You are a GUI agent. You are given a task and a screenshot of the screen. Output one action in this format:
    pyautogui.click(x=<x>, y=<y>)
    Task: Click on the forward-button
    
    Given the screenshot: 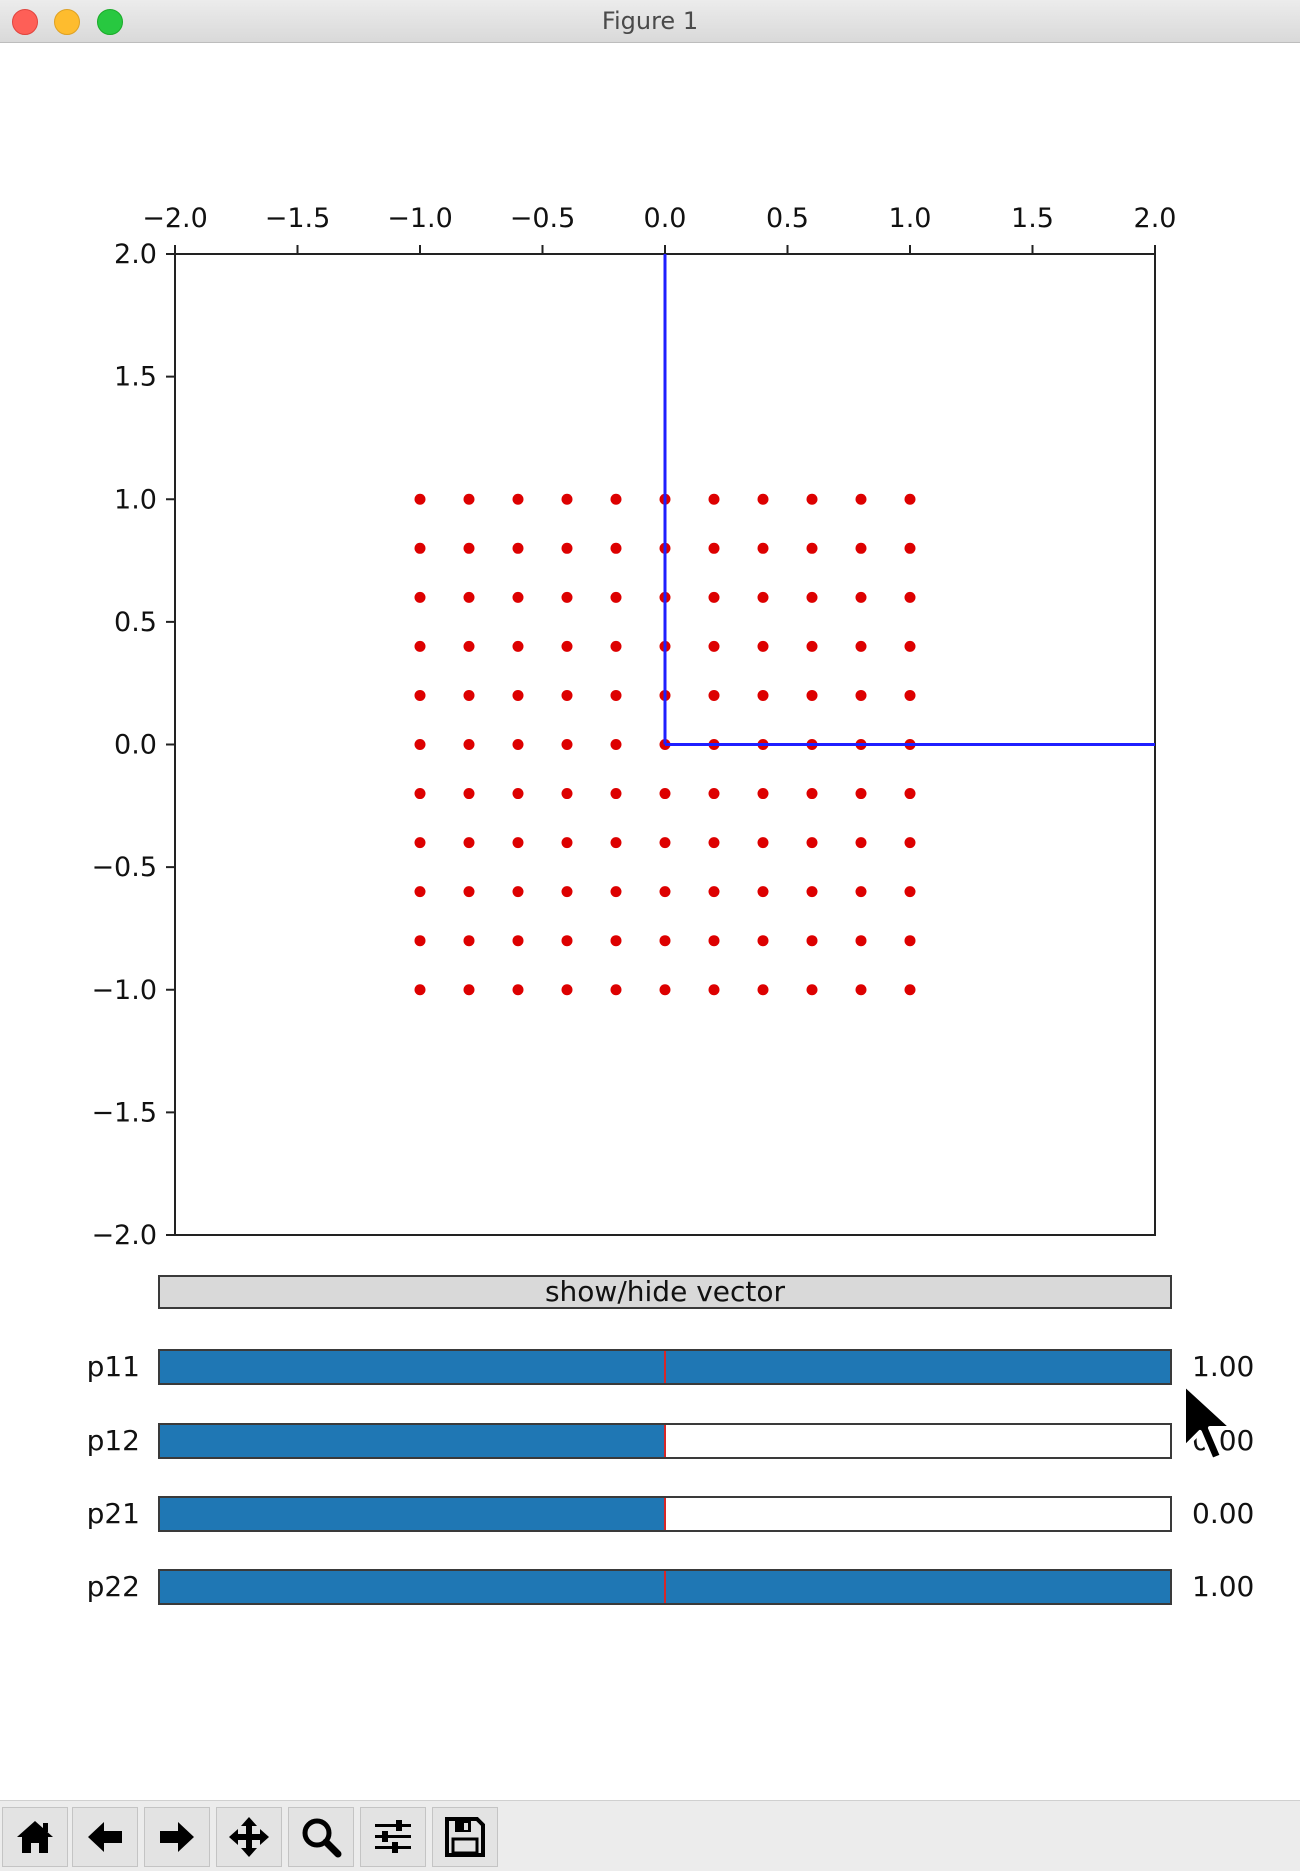 What is the action you would take?
    pyautogui.click(x=177, y=1837)
    